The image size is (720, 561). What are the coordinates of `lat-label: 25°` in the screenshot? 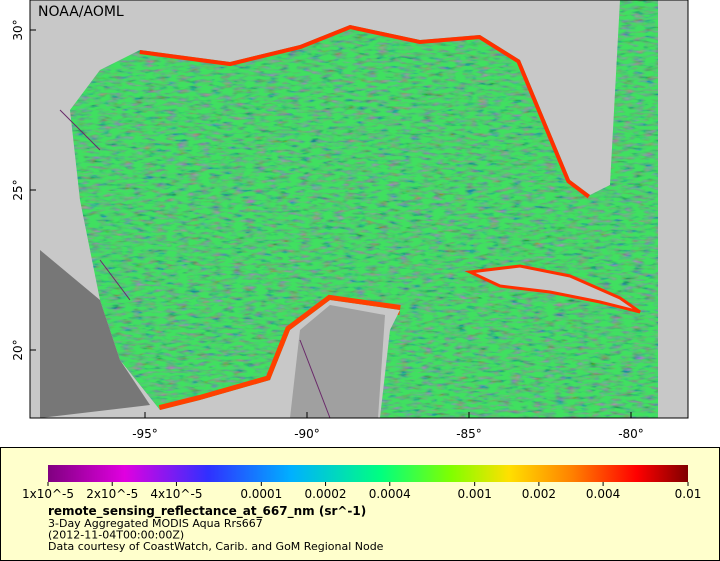 It's located at (18, 189).